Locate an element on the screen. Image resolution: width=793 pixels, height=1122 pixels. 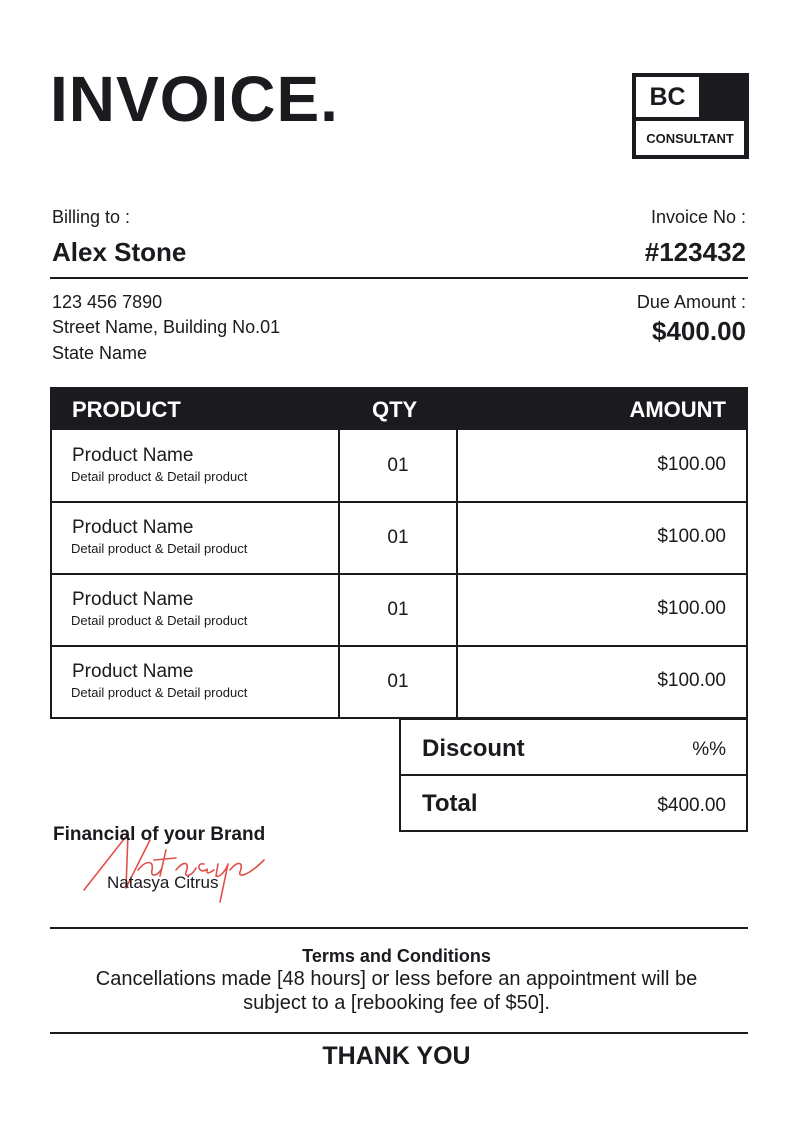
header-amount: AMOUNT is located at coordinates (677, 409).